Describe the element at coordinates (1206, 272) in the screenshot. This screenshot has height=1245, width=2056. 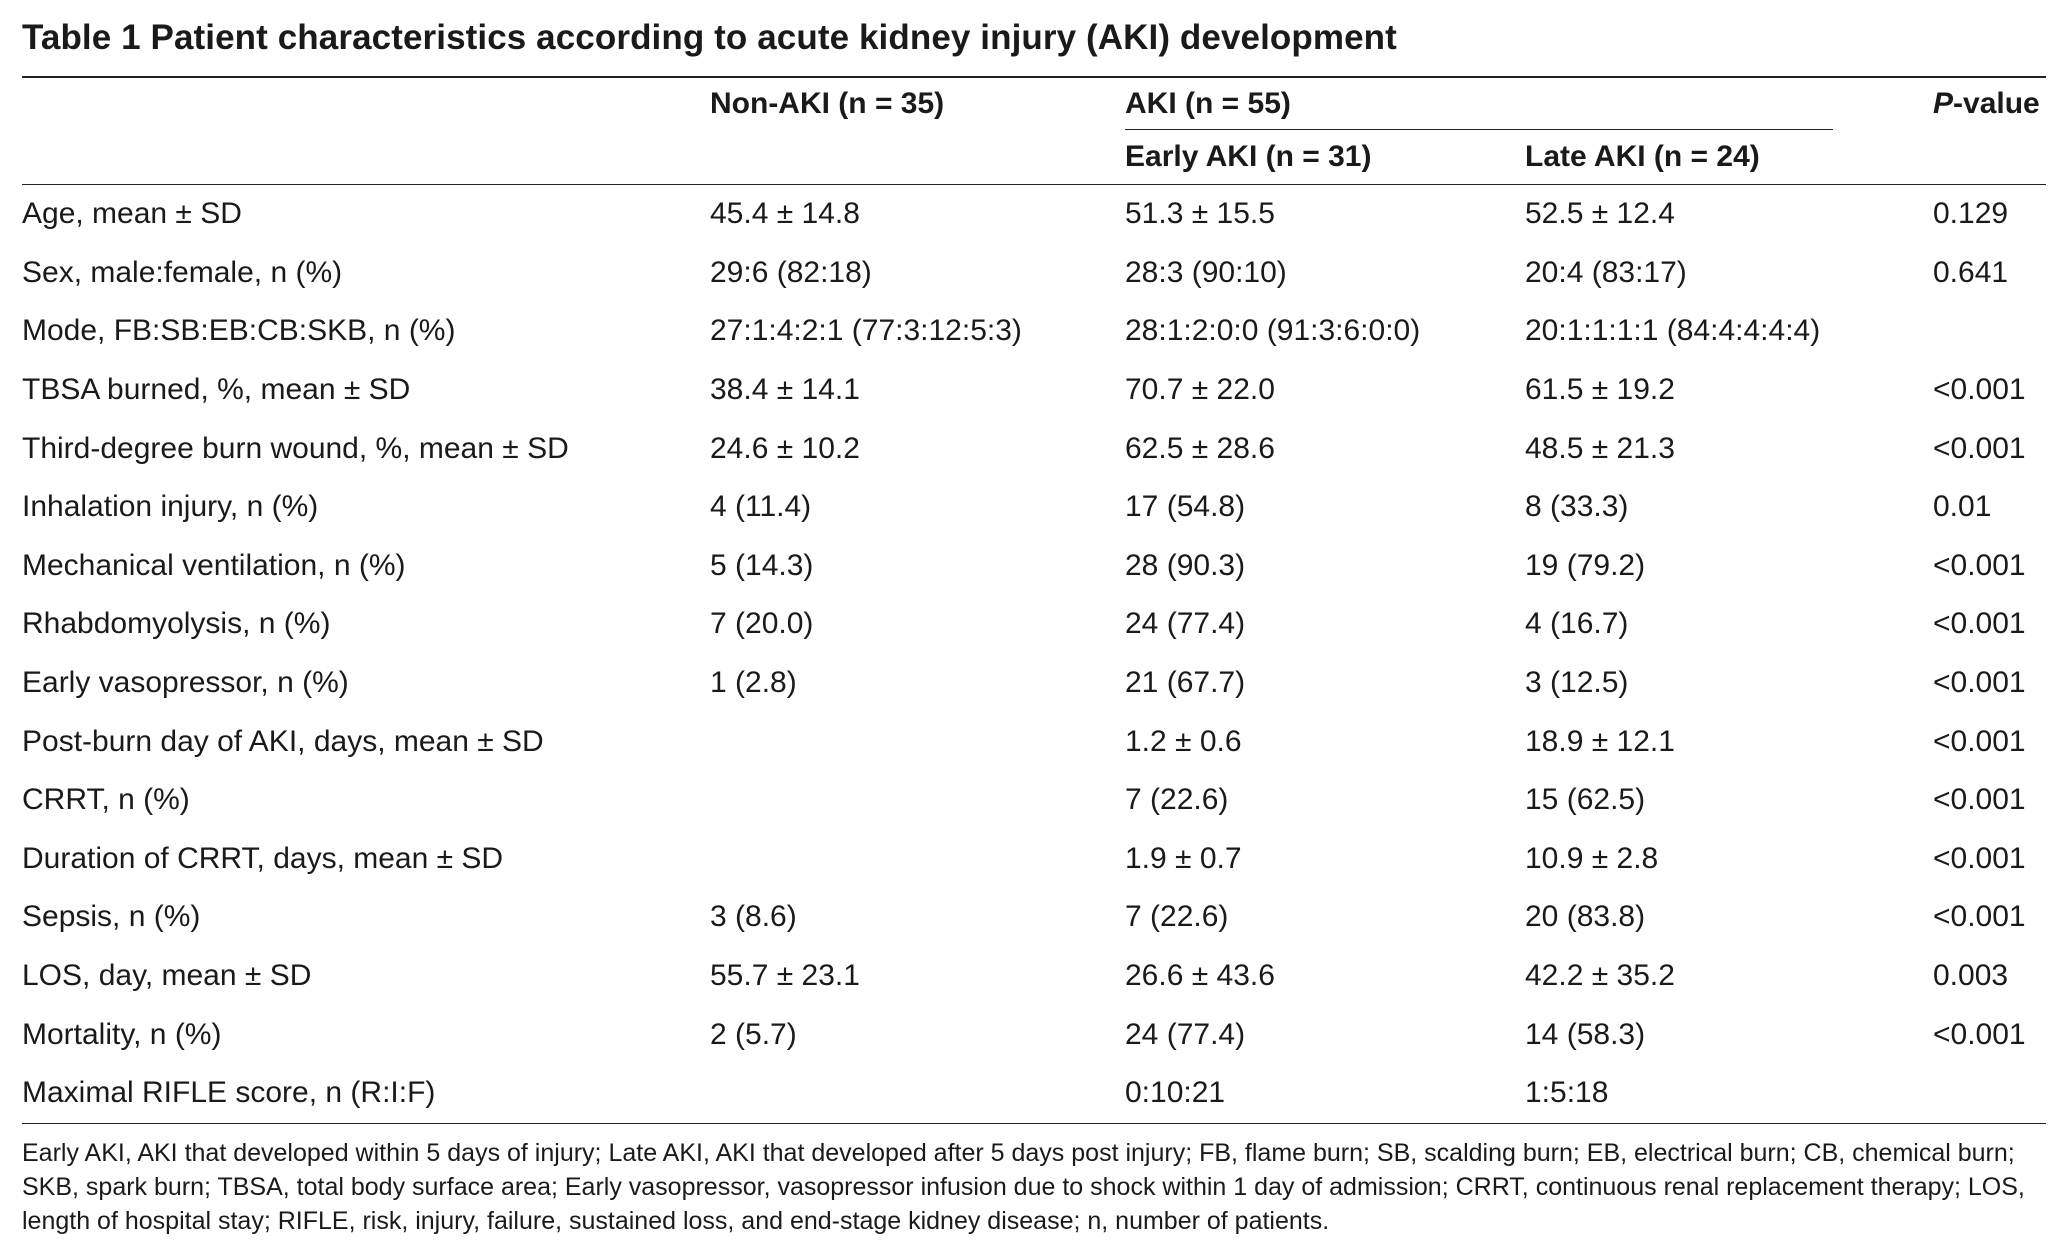
I see `early-aki-value: 28:3 (90:10)` at that location.